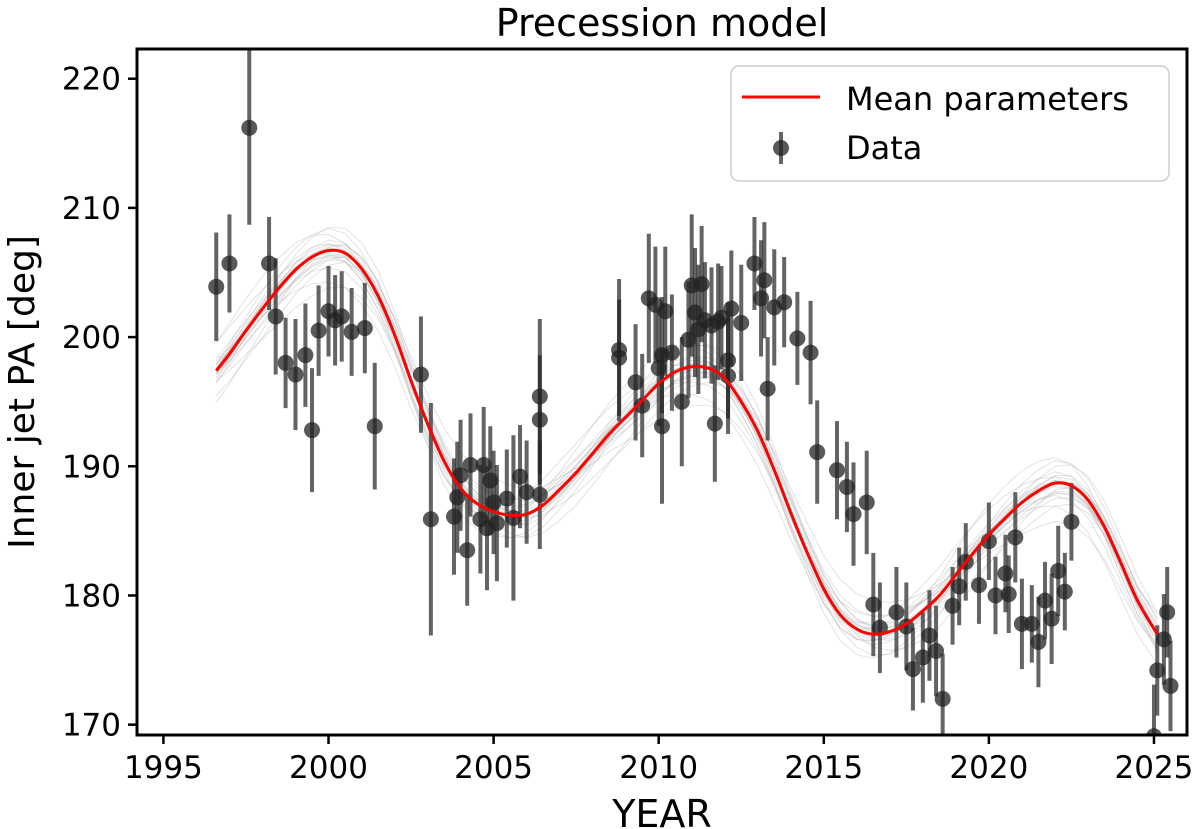  What do you see at coordinates (823, 768) in the screenshot?
I see `x-tick-label: 2015` at bounding box center [823, 768].